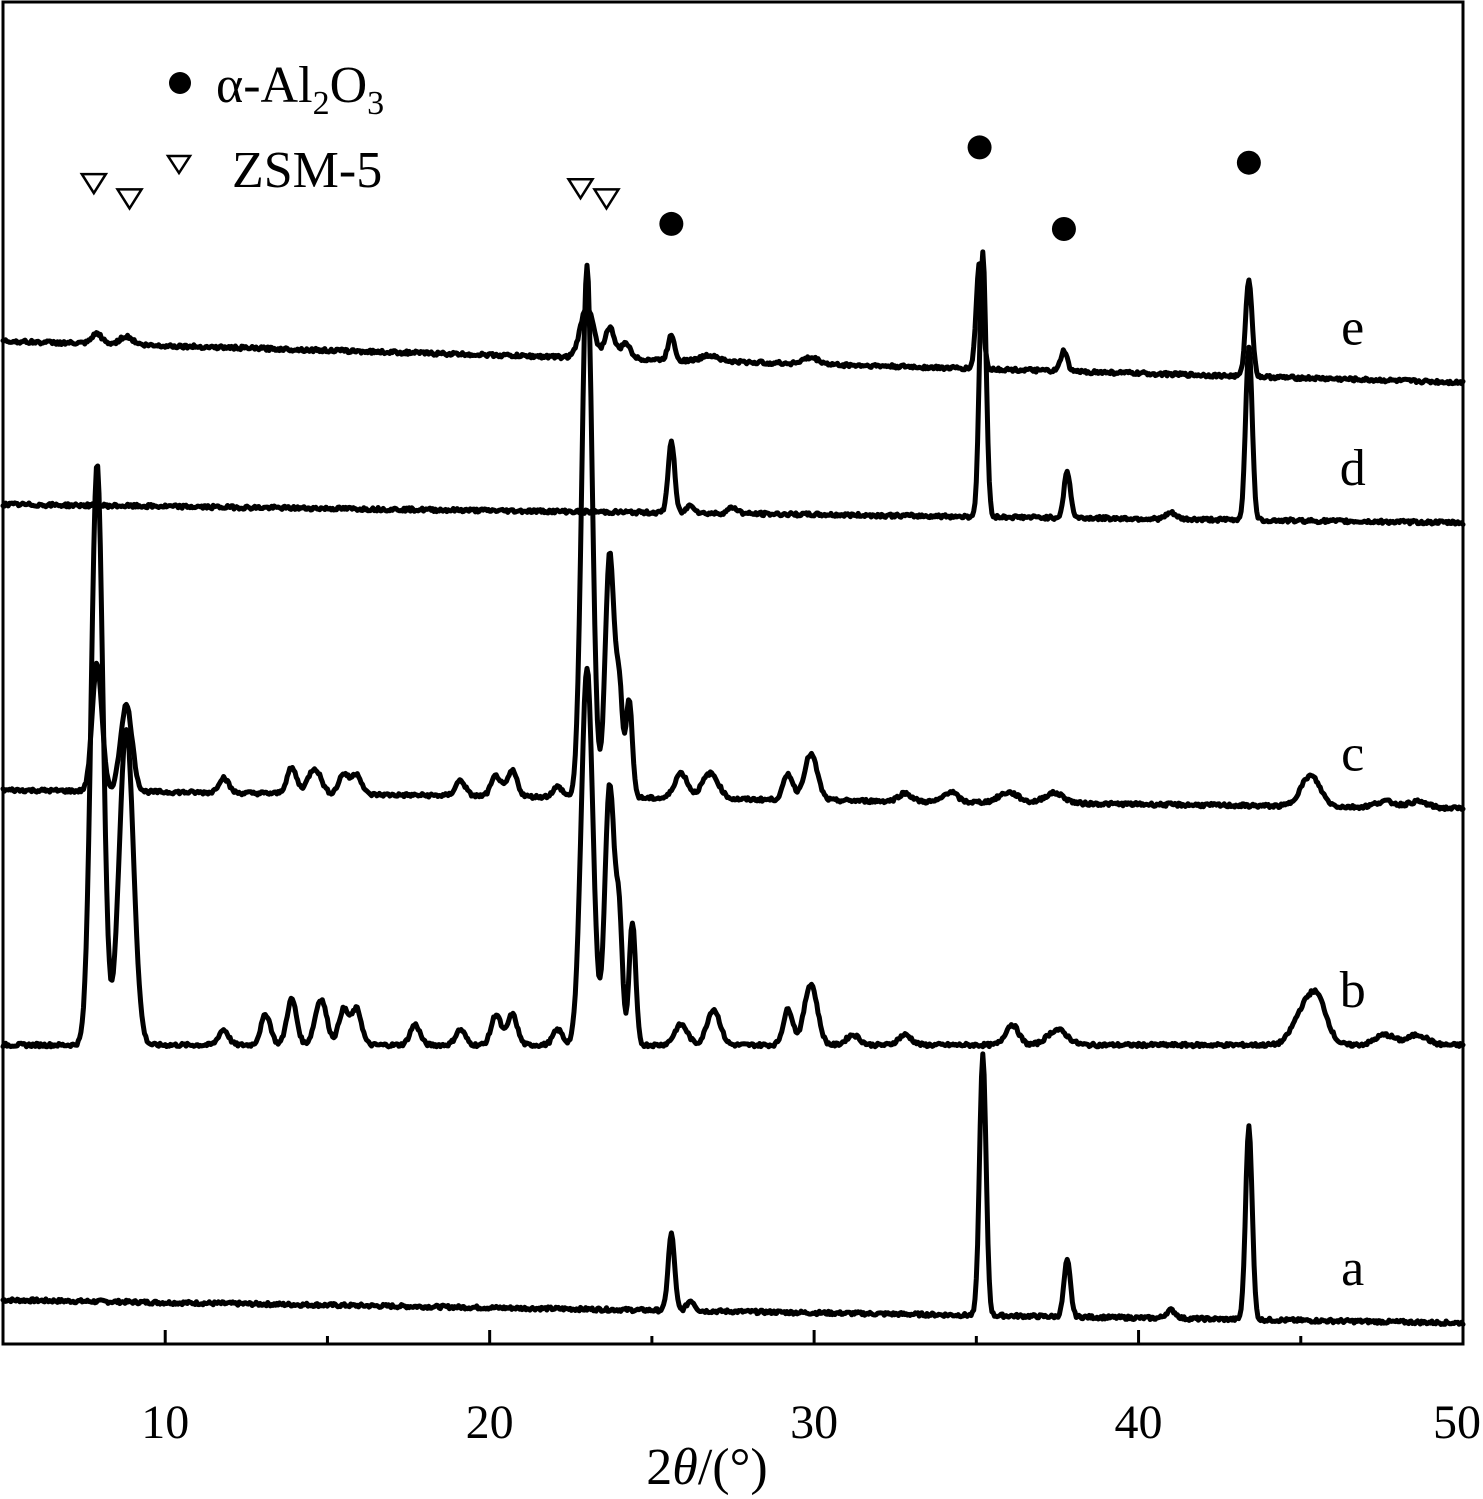  Describe the element at coordinates (1353, 990) in the screenshot. I see `curve-label-b: b` at that location.